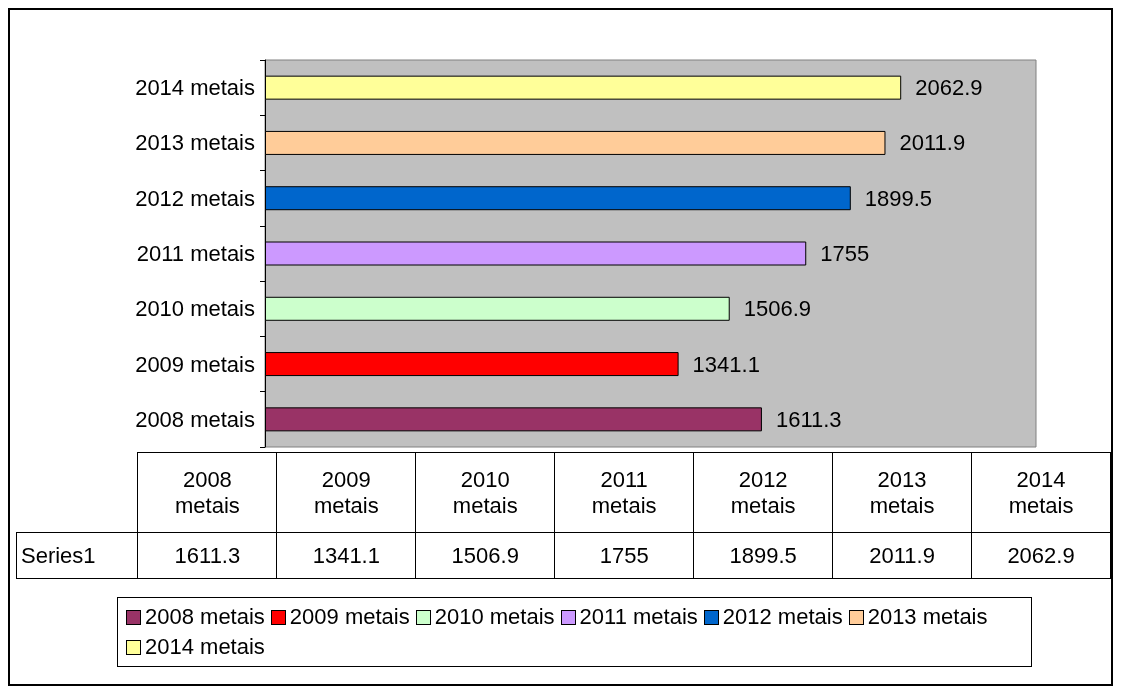  Describe the element at coordinates (207, 555) in the screenshot. I see `text: 1611.3` at that location.